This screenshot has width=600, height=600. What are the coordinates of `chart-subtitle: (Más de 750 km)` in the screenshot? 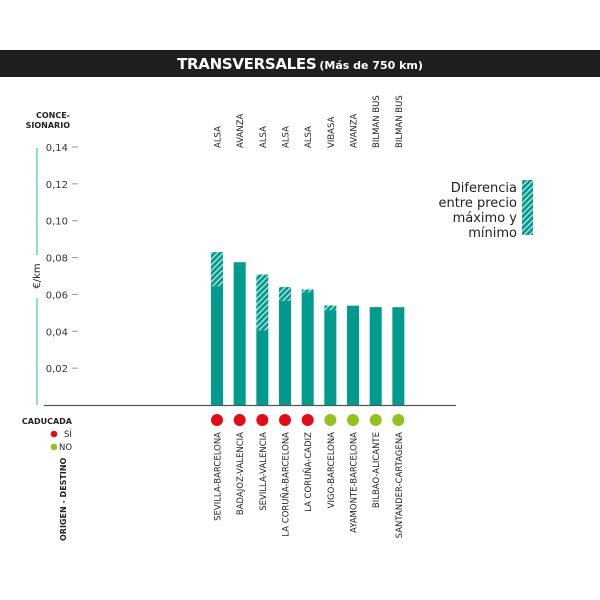 It's located at (371, 65).